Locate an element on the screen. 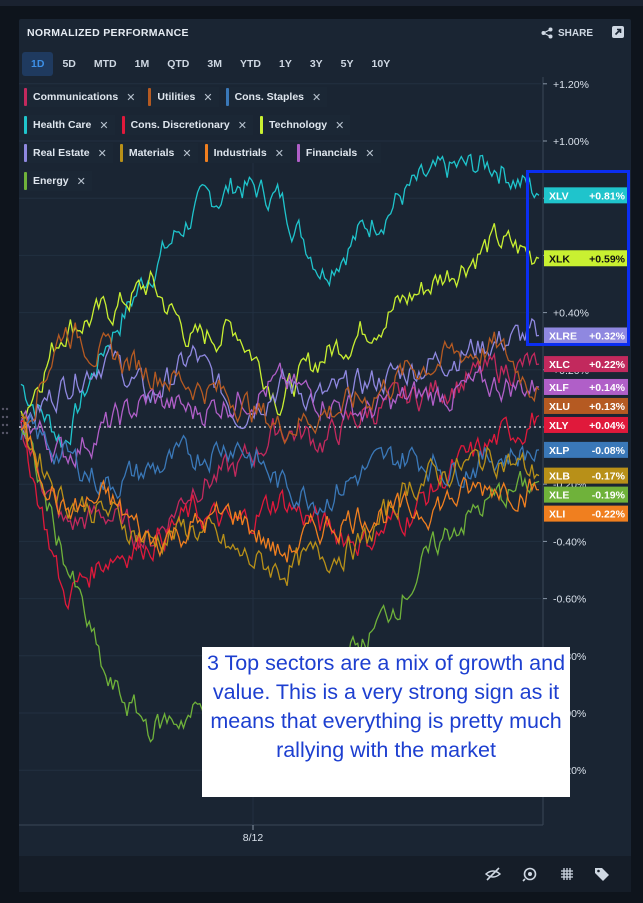  tags-icon is located at coordinates (602, 874).